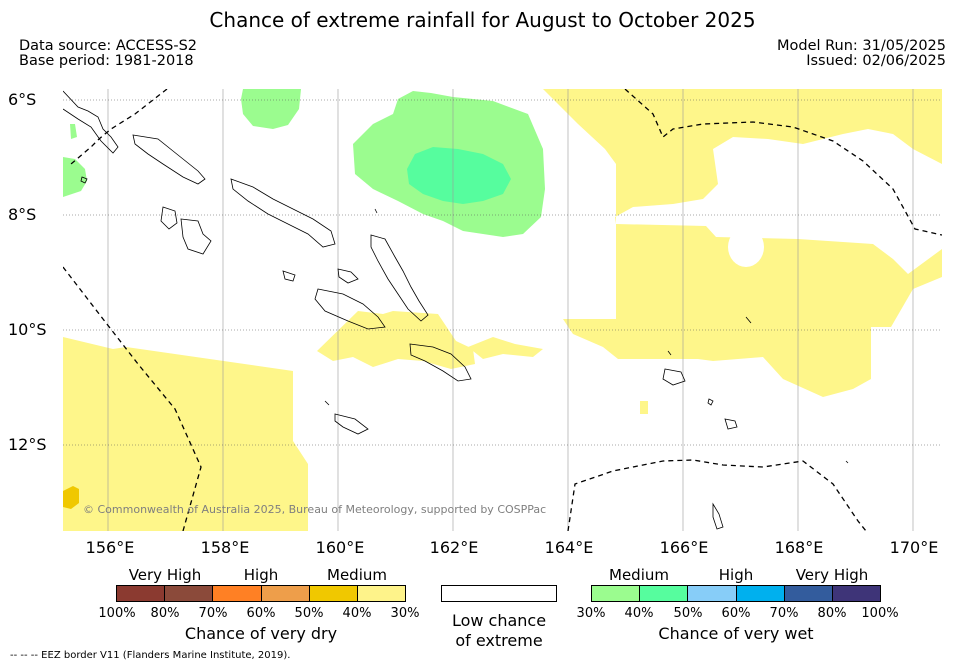 This screenshot has height=667, width=965. I want to click on lat-label-12s: 12°S, so click(27, 444).